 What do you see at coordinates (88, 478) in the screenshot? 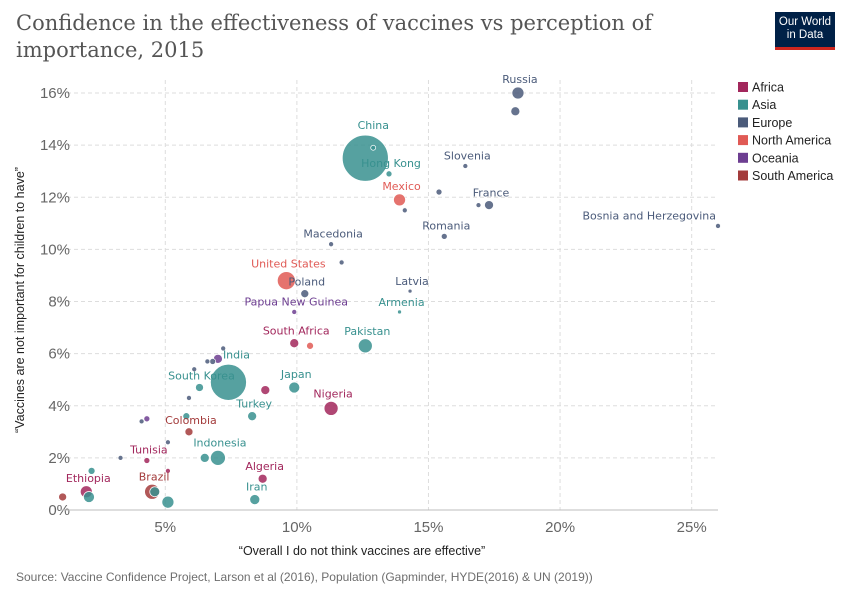
I see `point-label: Ethiopia` at bounding box center [88, 478].